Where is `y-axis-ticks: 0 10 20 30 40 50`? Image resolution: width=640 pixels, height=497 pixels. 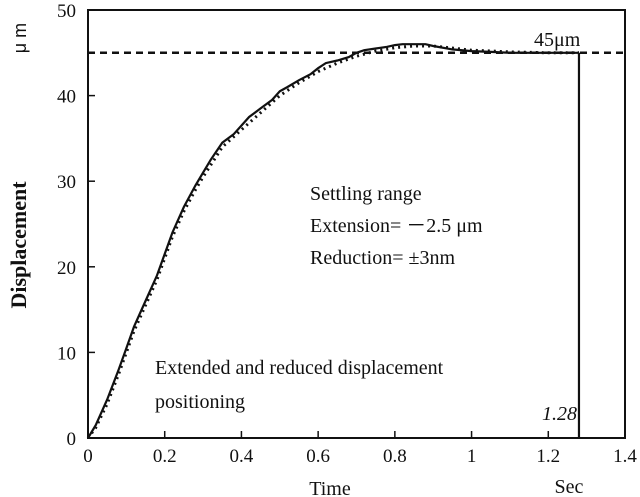
y-axis-ticks: 0 10 20 30 40 50 is located at coordinates (76, 225).